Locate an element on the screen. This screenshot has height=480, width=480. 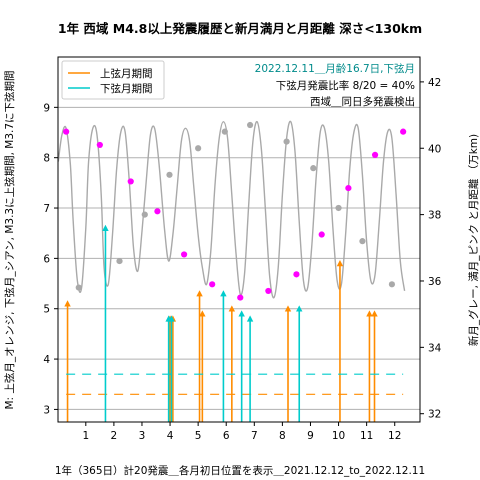
annotation-ratio: 下弦月発震比率 8/20 = 40% is located at coordinates (345, 85).